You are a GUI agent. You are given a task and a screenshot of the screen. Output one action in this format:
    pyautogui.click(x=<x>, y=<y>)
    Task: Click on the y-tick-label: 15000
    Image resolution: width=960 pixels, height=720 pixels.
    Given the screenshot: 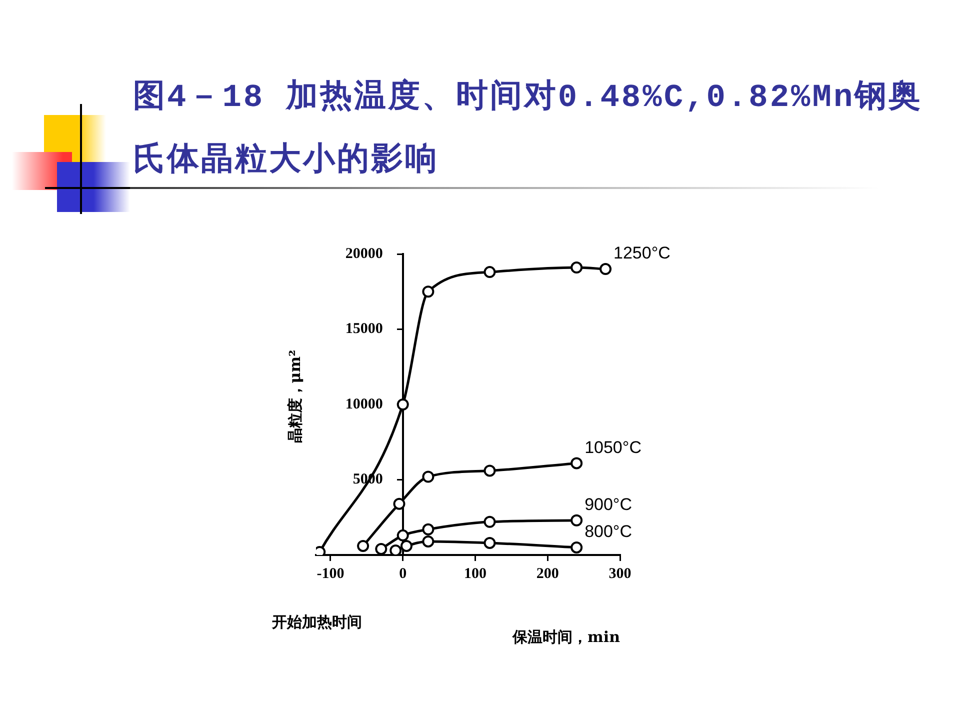 What is the action you would take?
    pyautogui.click(x=364, y=329)
    